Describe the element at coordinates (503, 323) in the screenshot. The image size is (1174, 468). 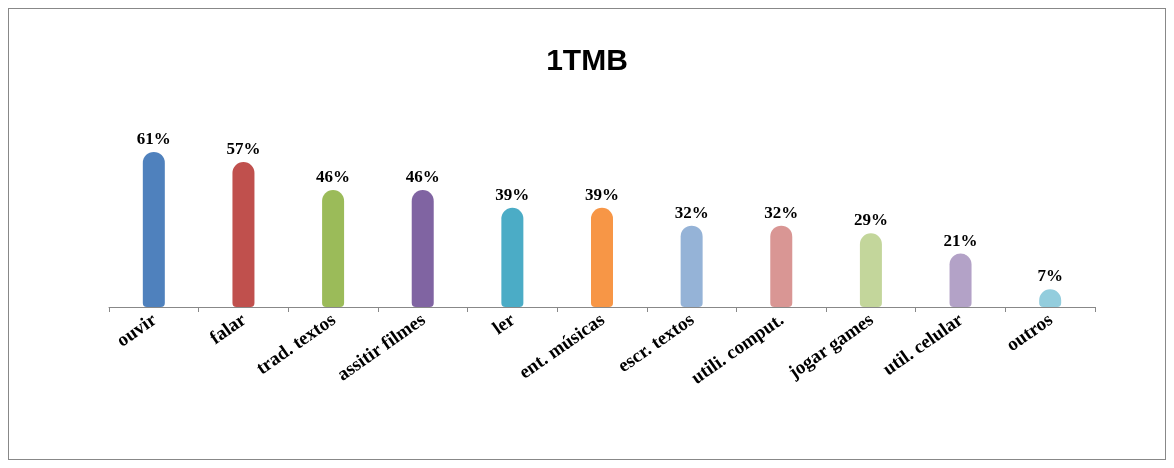
I see `x-tick-label: ler` at that location.